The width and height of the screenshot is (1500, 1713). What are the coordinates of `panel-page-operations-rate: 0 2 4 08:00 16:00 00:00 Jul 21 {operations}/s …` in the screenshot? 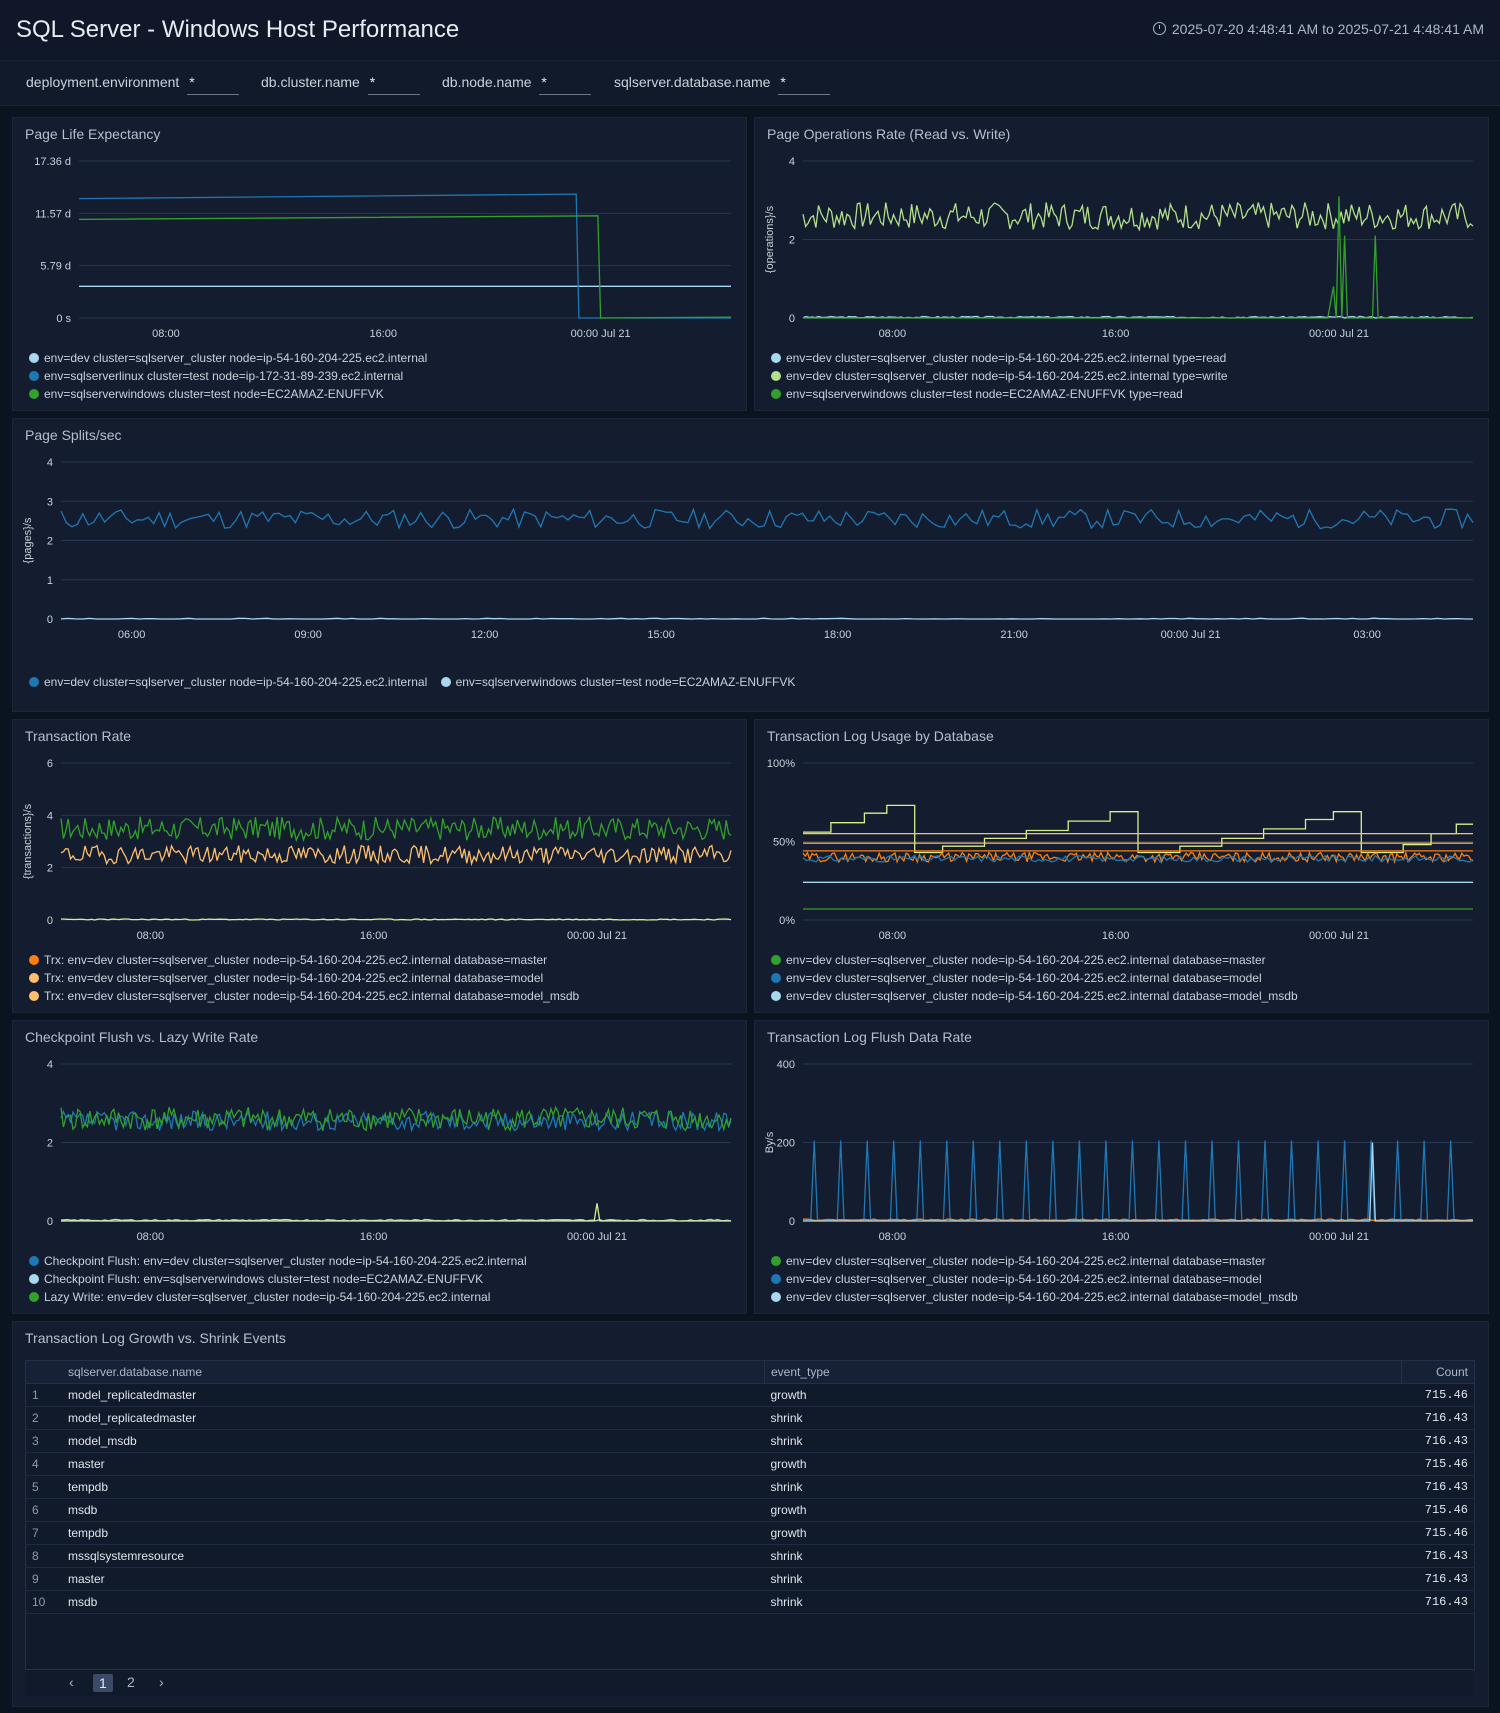 It's located at (1121, 264).